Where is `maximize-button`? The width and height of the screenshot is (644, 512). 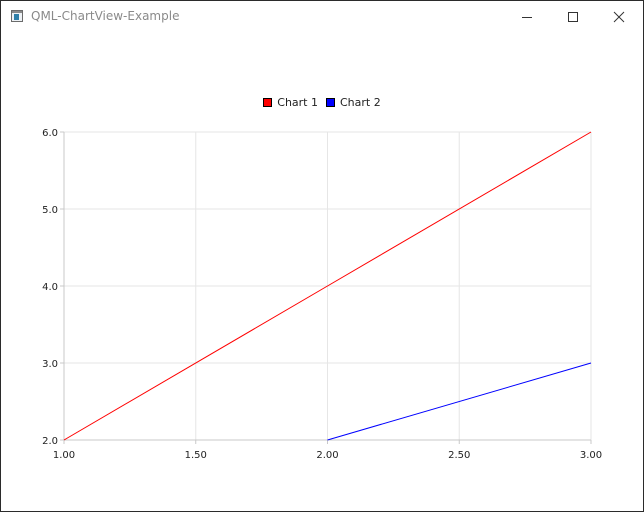
maximize-button is located at coordinates (573, 16).